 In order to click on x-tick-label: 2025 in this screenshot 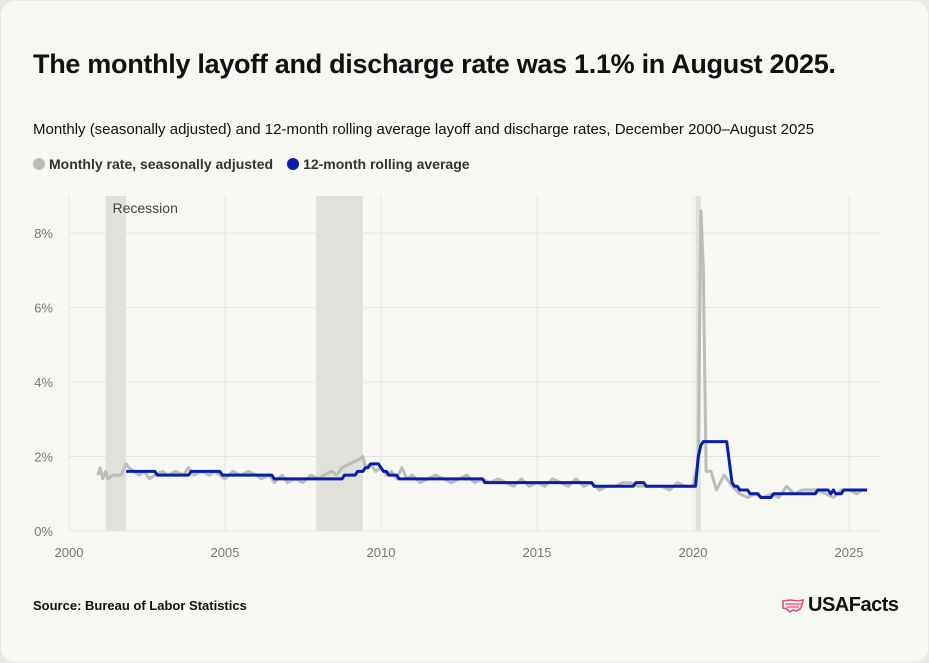, I will do `click(849, 552)`.